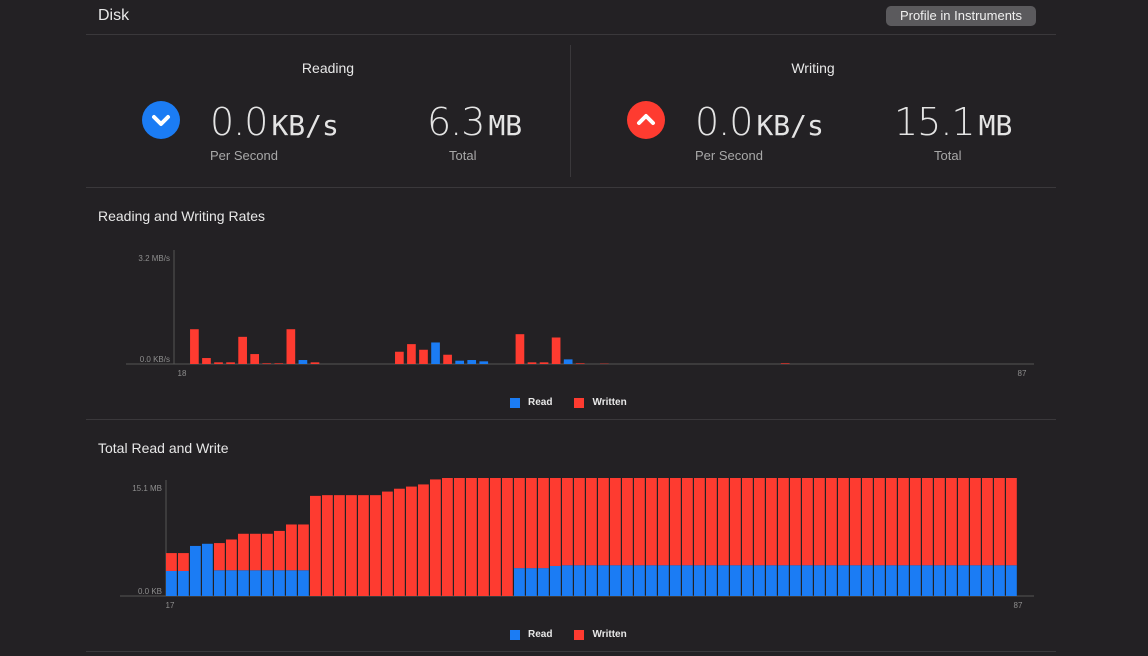 This screenshot has height=656, width=1148. I want to click on rates-legend: Read Written, so click(568, 402).